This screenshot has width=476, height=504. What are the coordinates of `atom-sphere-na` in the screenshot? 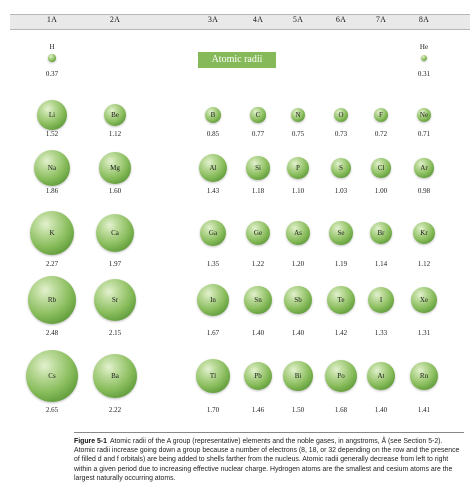 It's located at (52, 168).